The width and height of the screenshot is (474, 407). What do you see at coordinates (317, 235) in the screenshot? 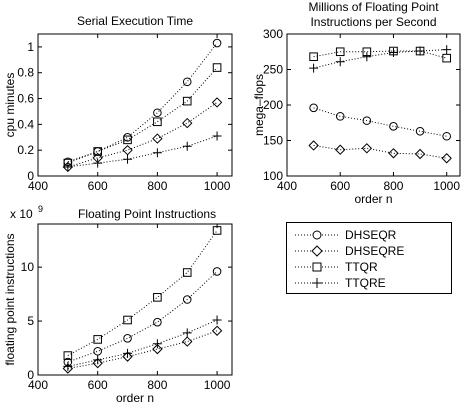
I see `circle-marker-icon` at bounding box center [317, 235].